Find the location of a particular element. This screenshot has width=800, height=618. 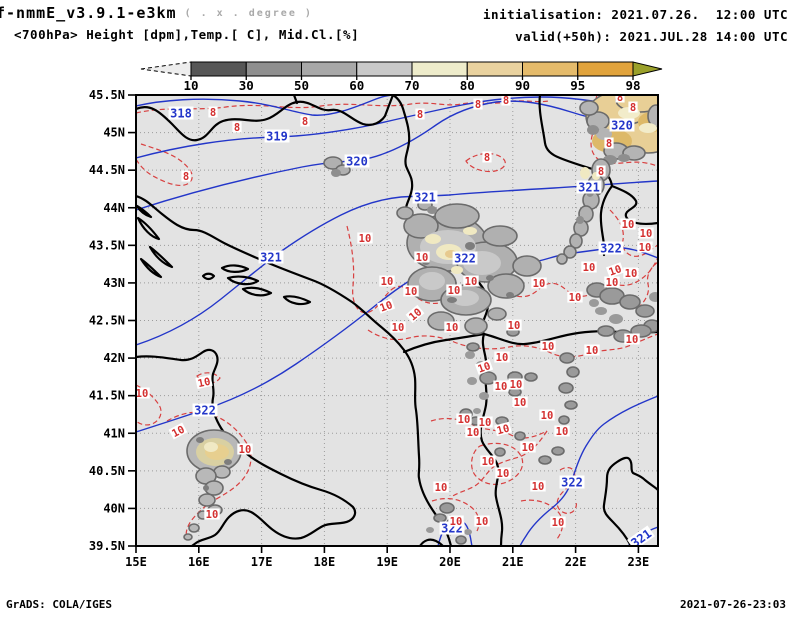

height-contour-label: 319 is located at coordinates (277, 136).